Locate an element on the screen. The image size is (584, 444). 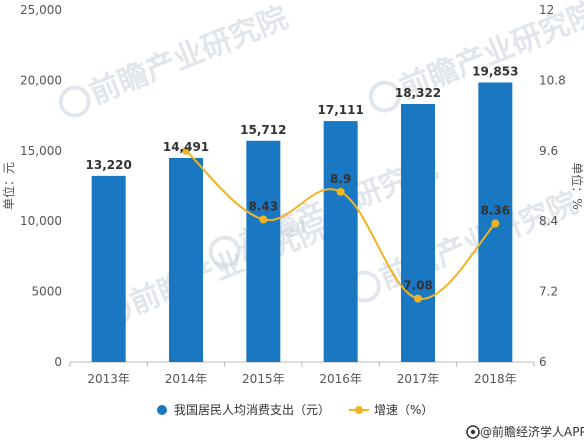
y-tick-right-label: 7.2 is located at coordinates (548, 292).